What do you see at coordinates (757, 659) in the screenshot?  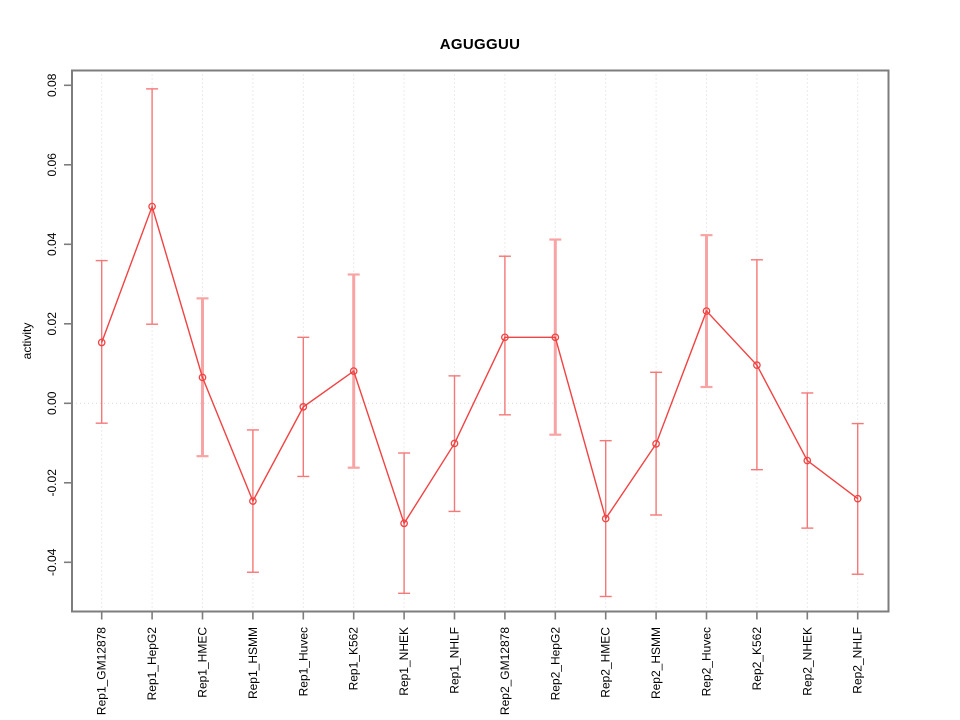 I see `x-tick-label: Rep2_K562` at bounding box center [757, 659].